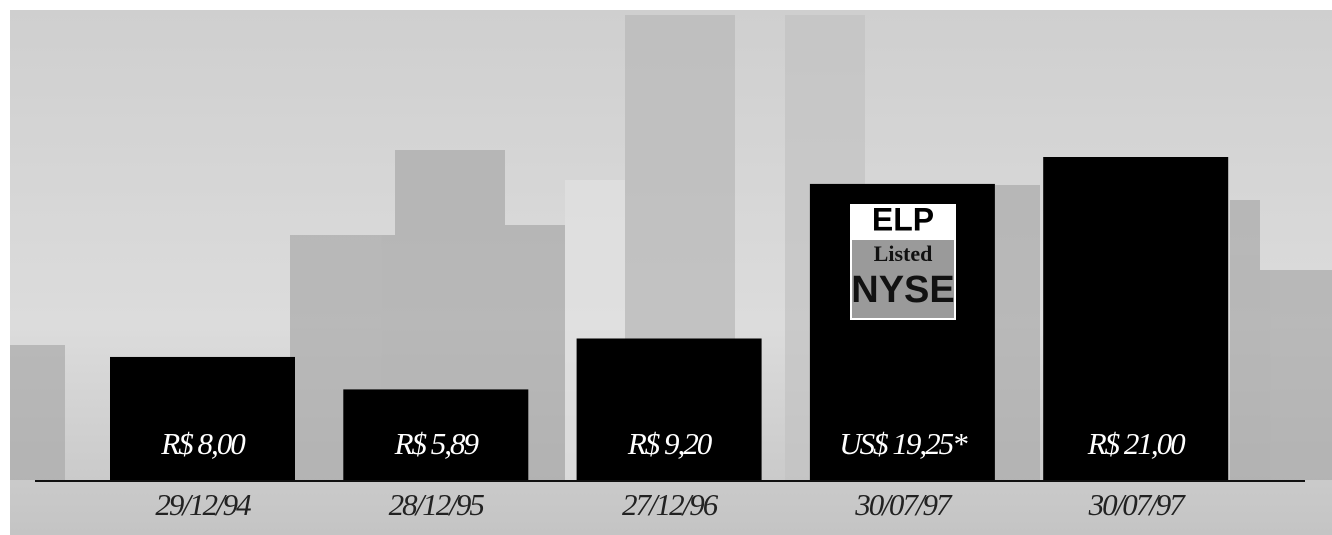 This screenshot has width=1332, height=535. Describe the element at coordinates (436, 443) in the screenshot. I see `value-label: R$ 5,89` at that location.